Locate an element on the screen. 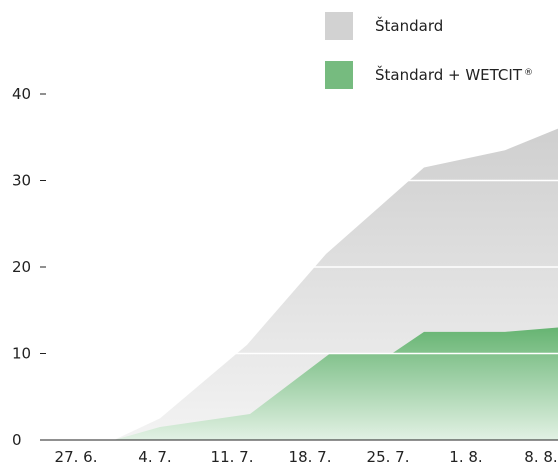  x-tick-label-5: 1. 8. is located at coordinates (465, 456).